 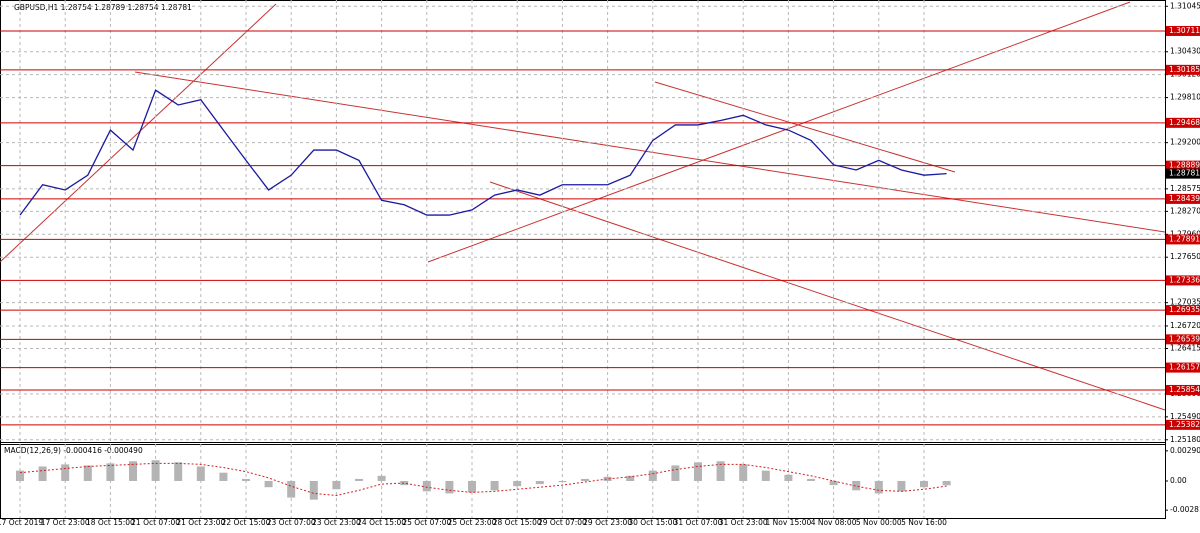 What do you see at coordinates (1178, 480) in the screenshot?
I see `y-tick-label: 0.00` at bounding box center [1178, 480].